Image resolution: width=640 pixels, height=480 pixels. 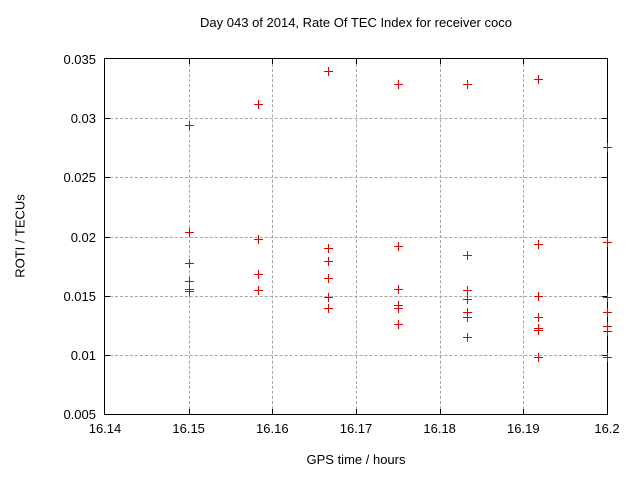 What do you see at coordinates (83, 119) in the screenshot?
I see `y-tick-label: 0.03` at bounding box center [83, 119].